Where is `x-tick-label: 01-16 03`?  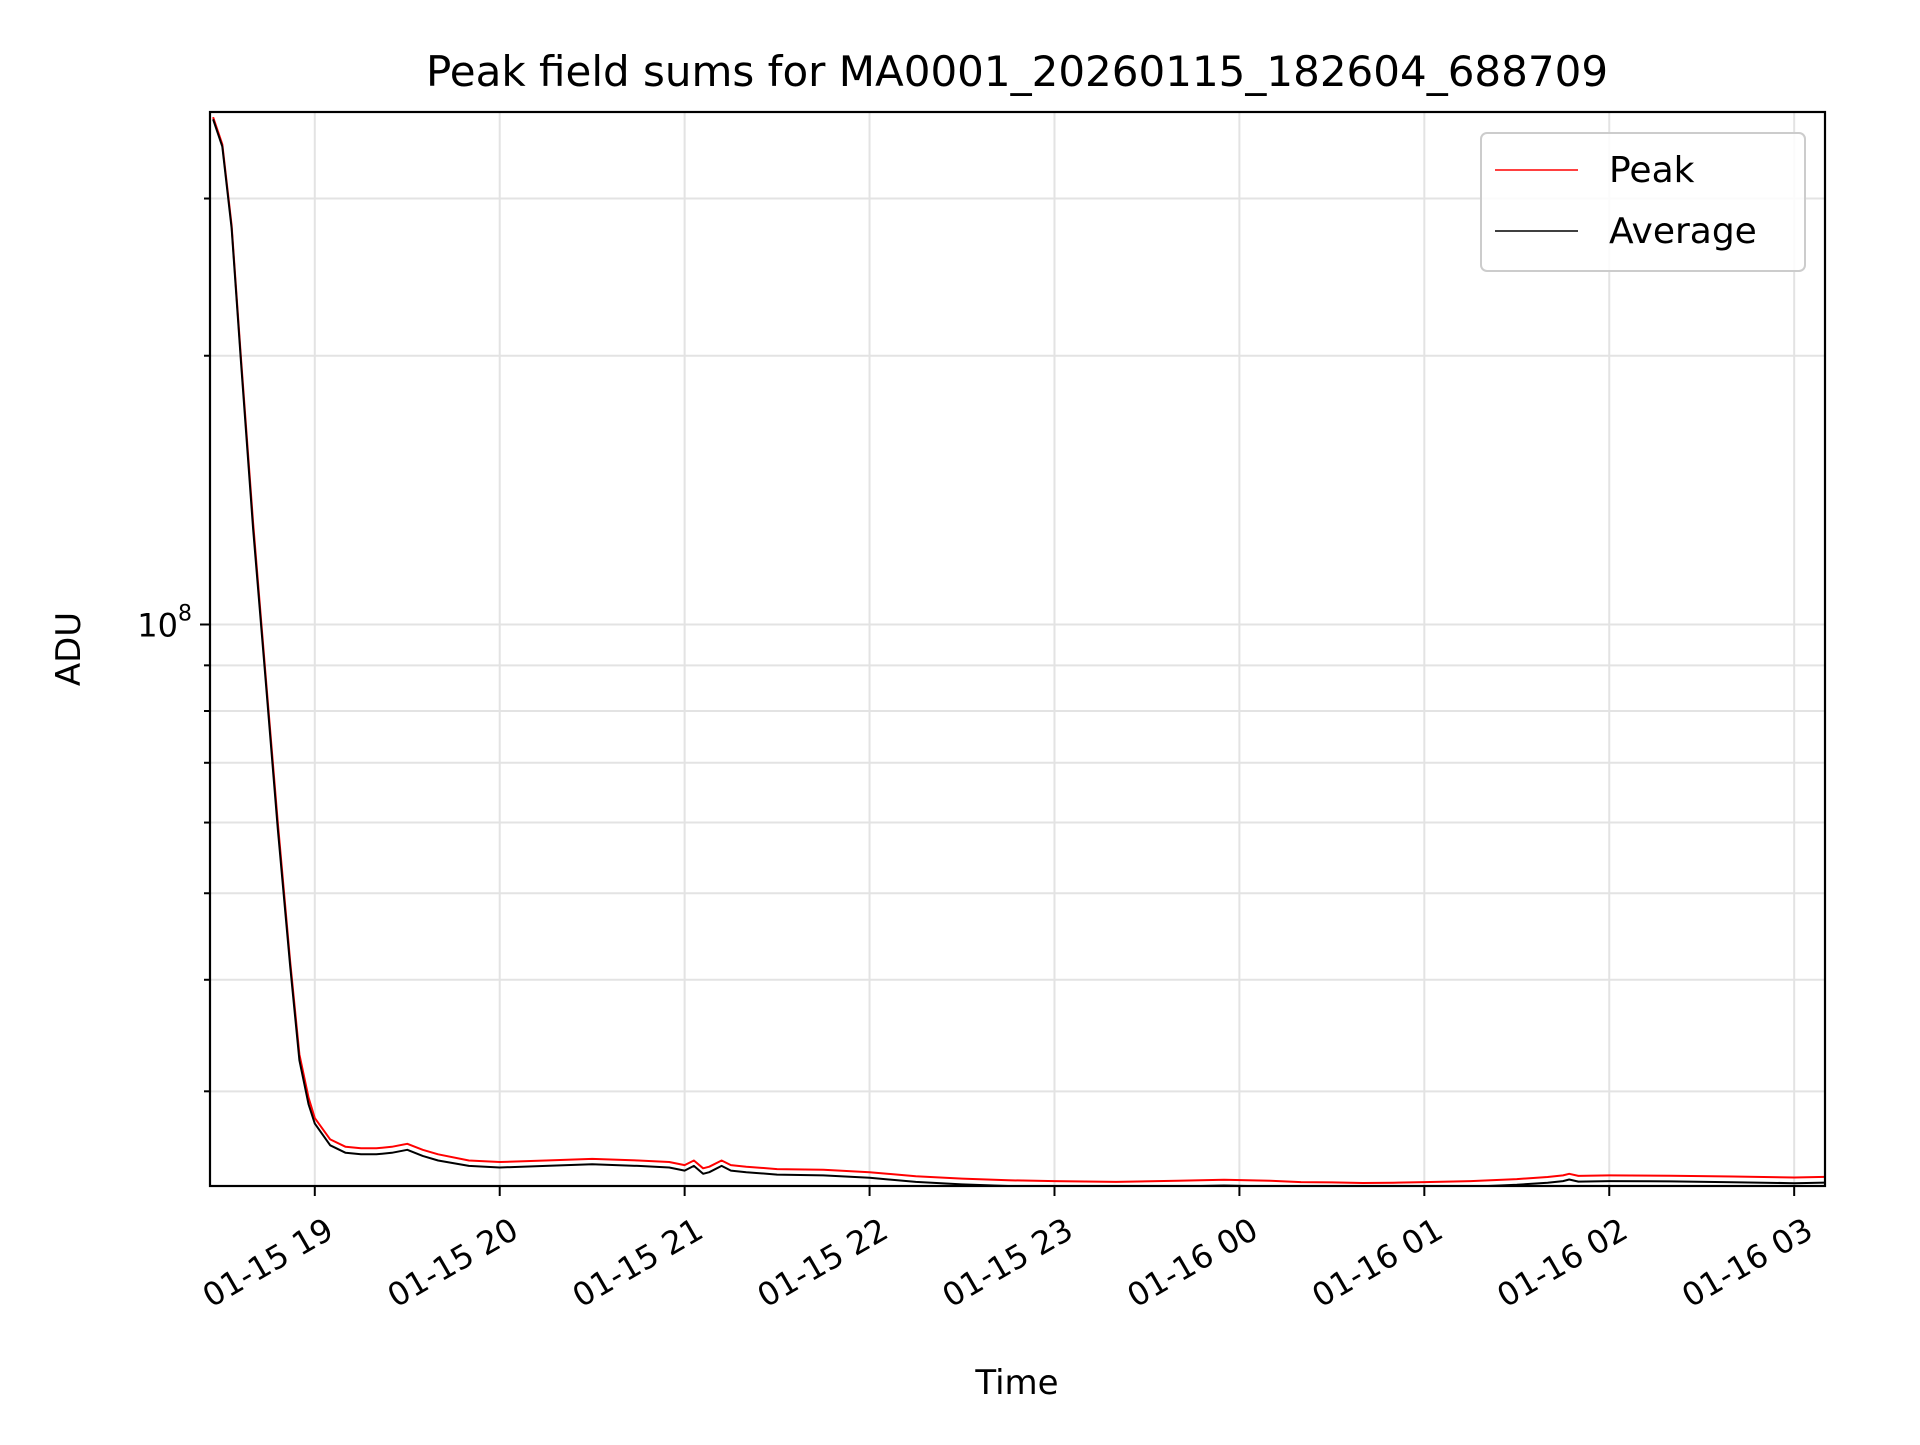
x-tick-label: 01-16 03 is located at coordinates (1747, 1262).